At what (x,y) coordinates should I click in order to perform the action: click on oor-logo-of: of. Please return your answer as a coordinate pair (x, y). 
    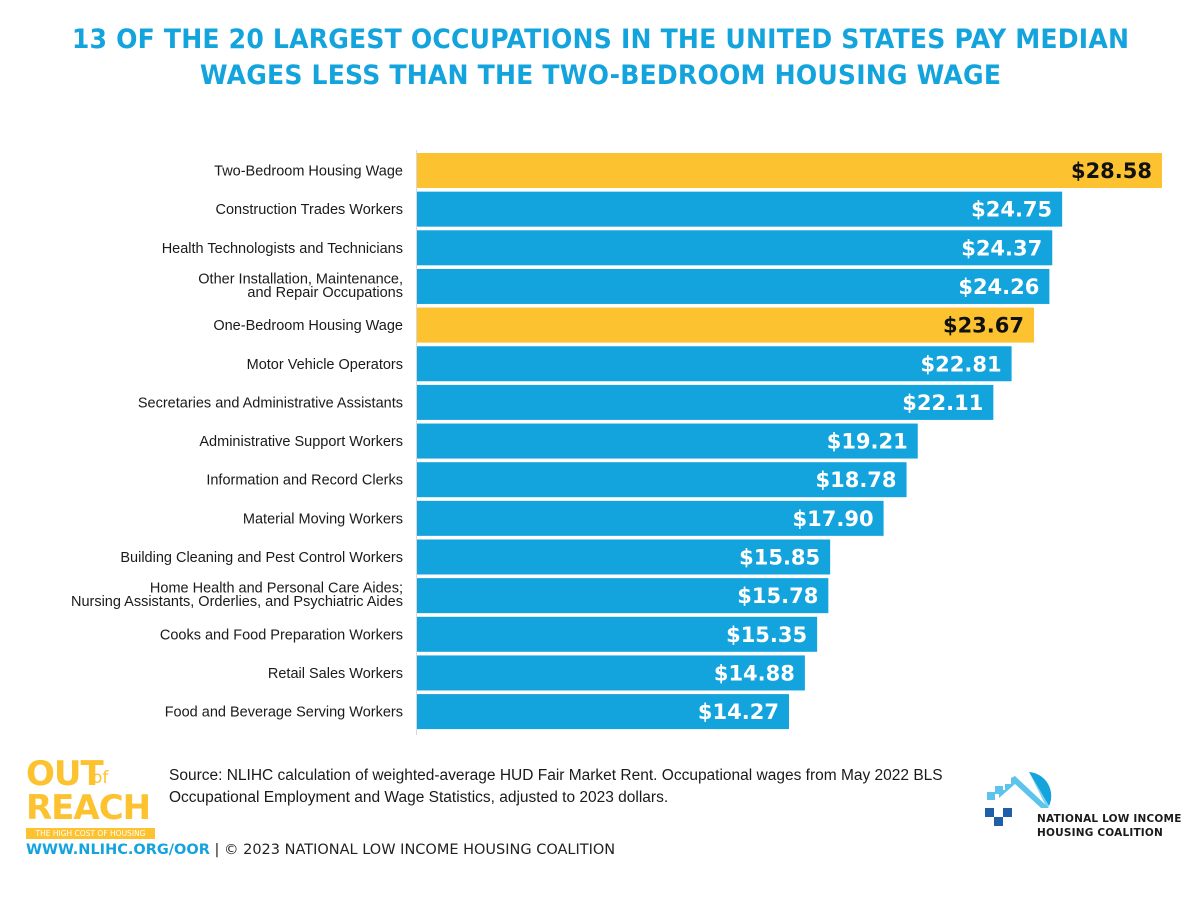
    Looking at the image, I should click on (100, 778).